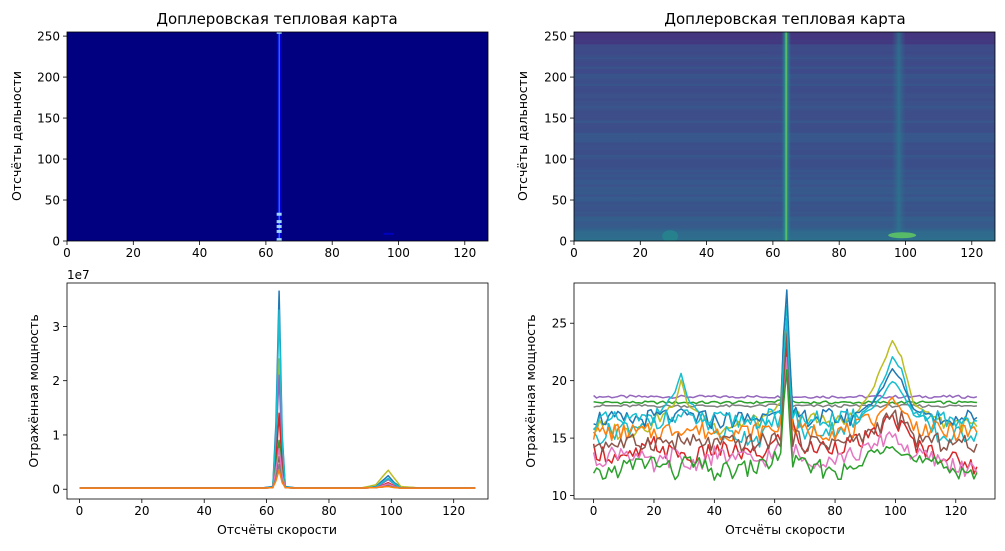 This screenshot has height=551, width=1005. Describe the element at coordinates (277, 529) in the screenshot. I see `x-axis-label-3: Отсчёты скорости` at that location.